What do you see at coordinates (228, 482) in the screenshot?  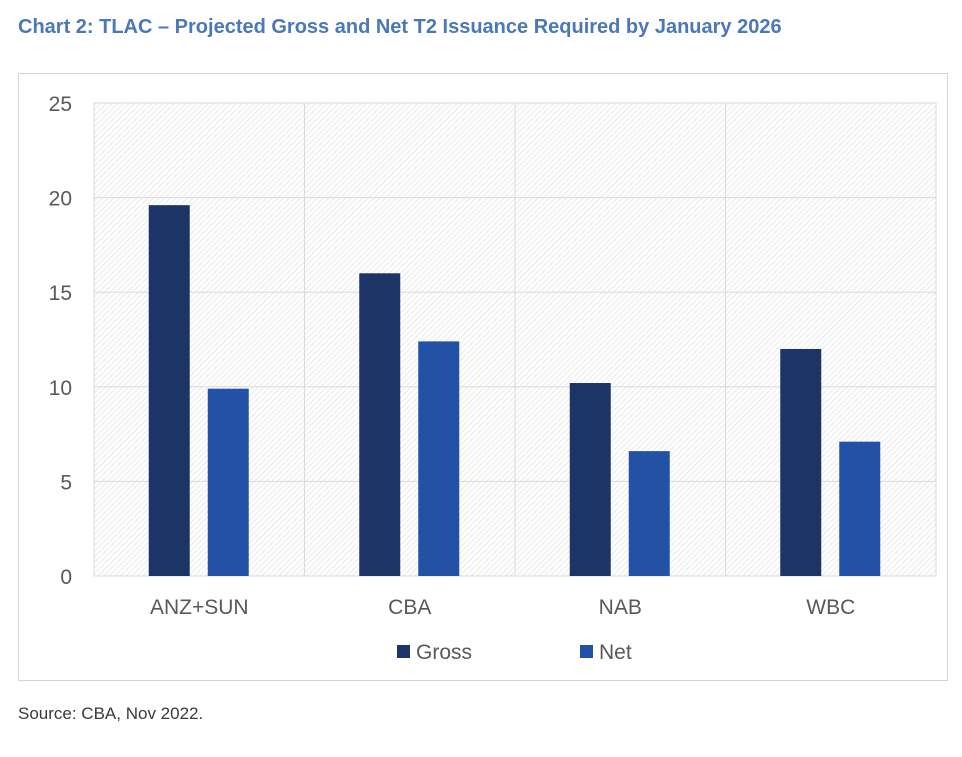 I see `bar-net-anz-sun` at bounding box center [228, 482].